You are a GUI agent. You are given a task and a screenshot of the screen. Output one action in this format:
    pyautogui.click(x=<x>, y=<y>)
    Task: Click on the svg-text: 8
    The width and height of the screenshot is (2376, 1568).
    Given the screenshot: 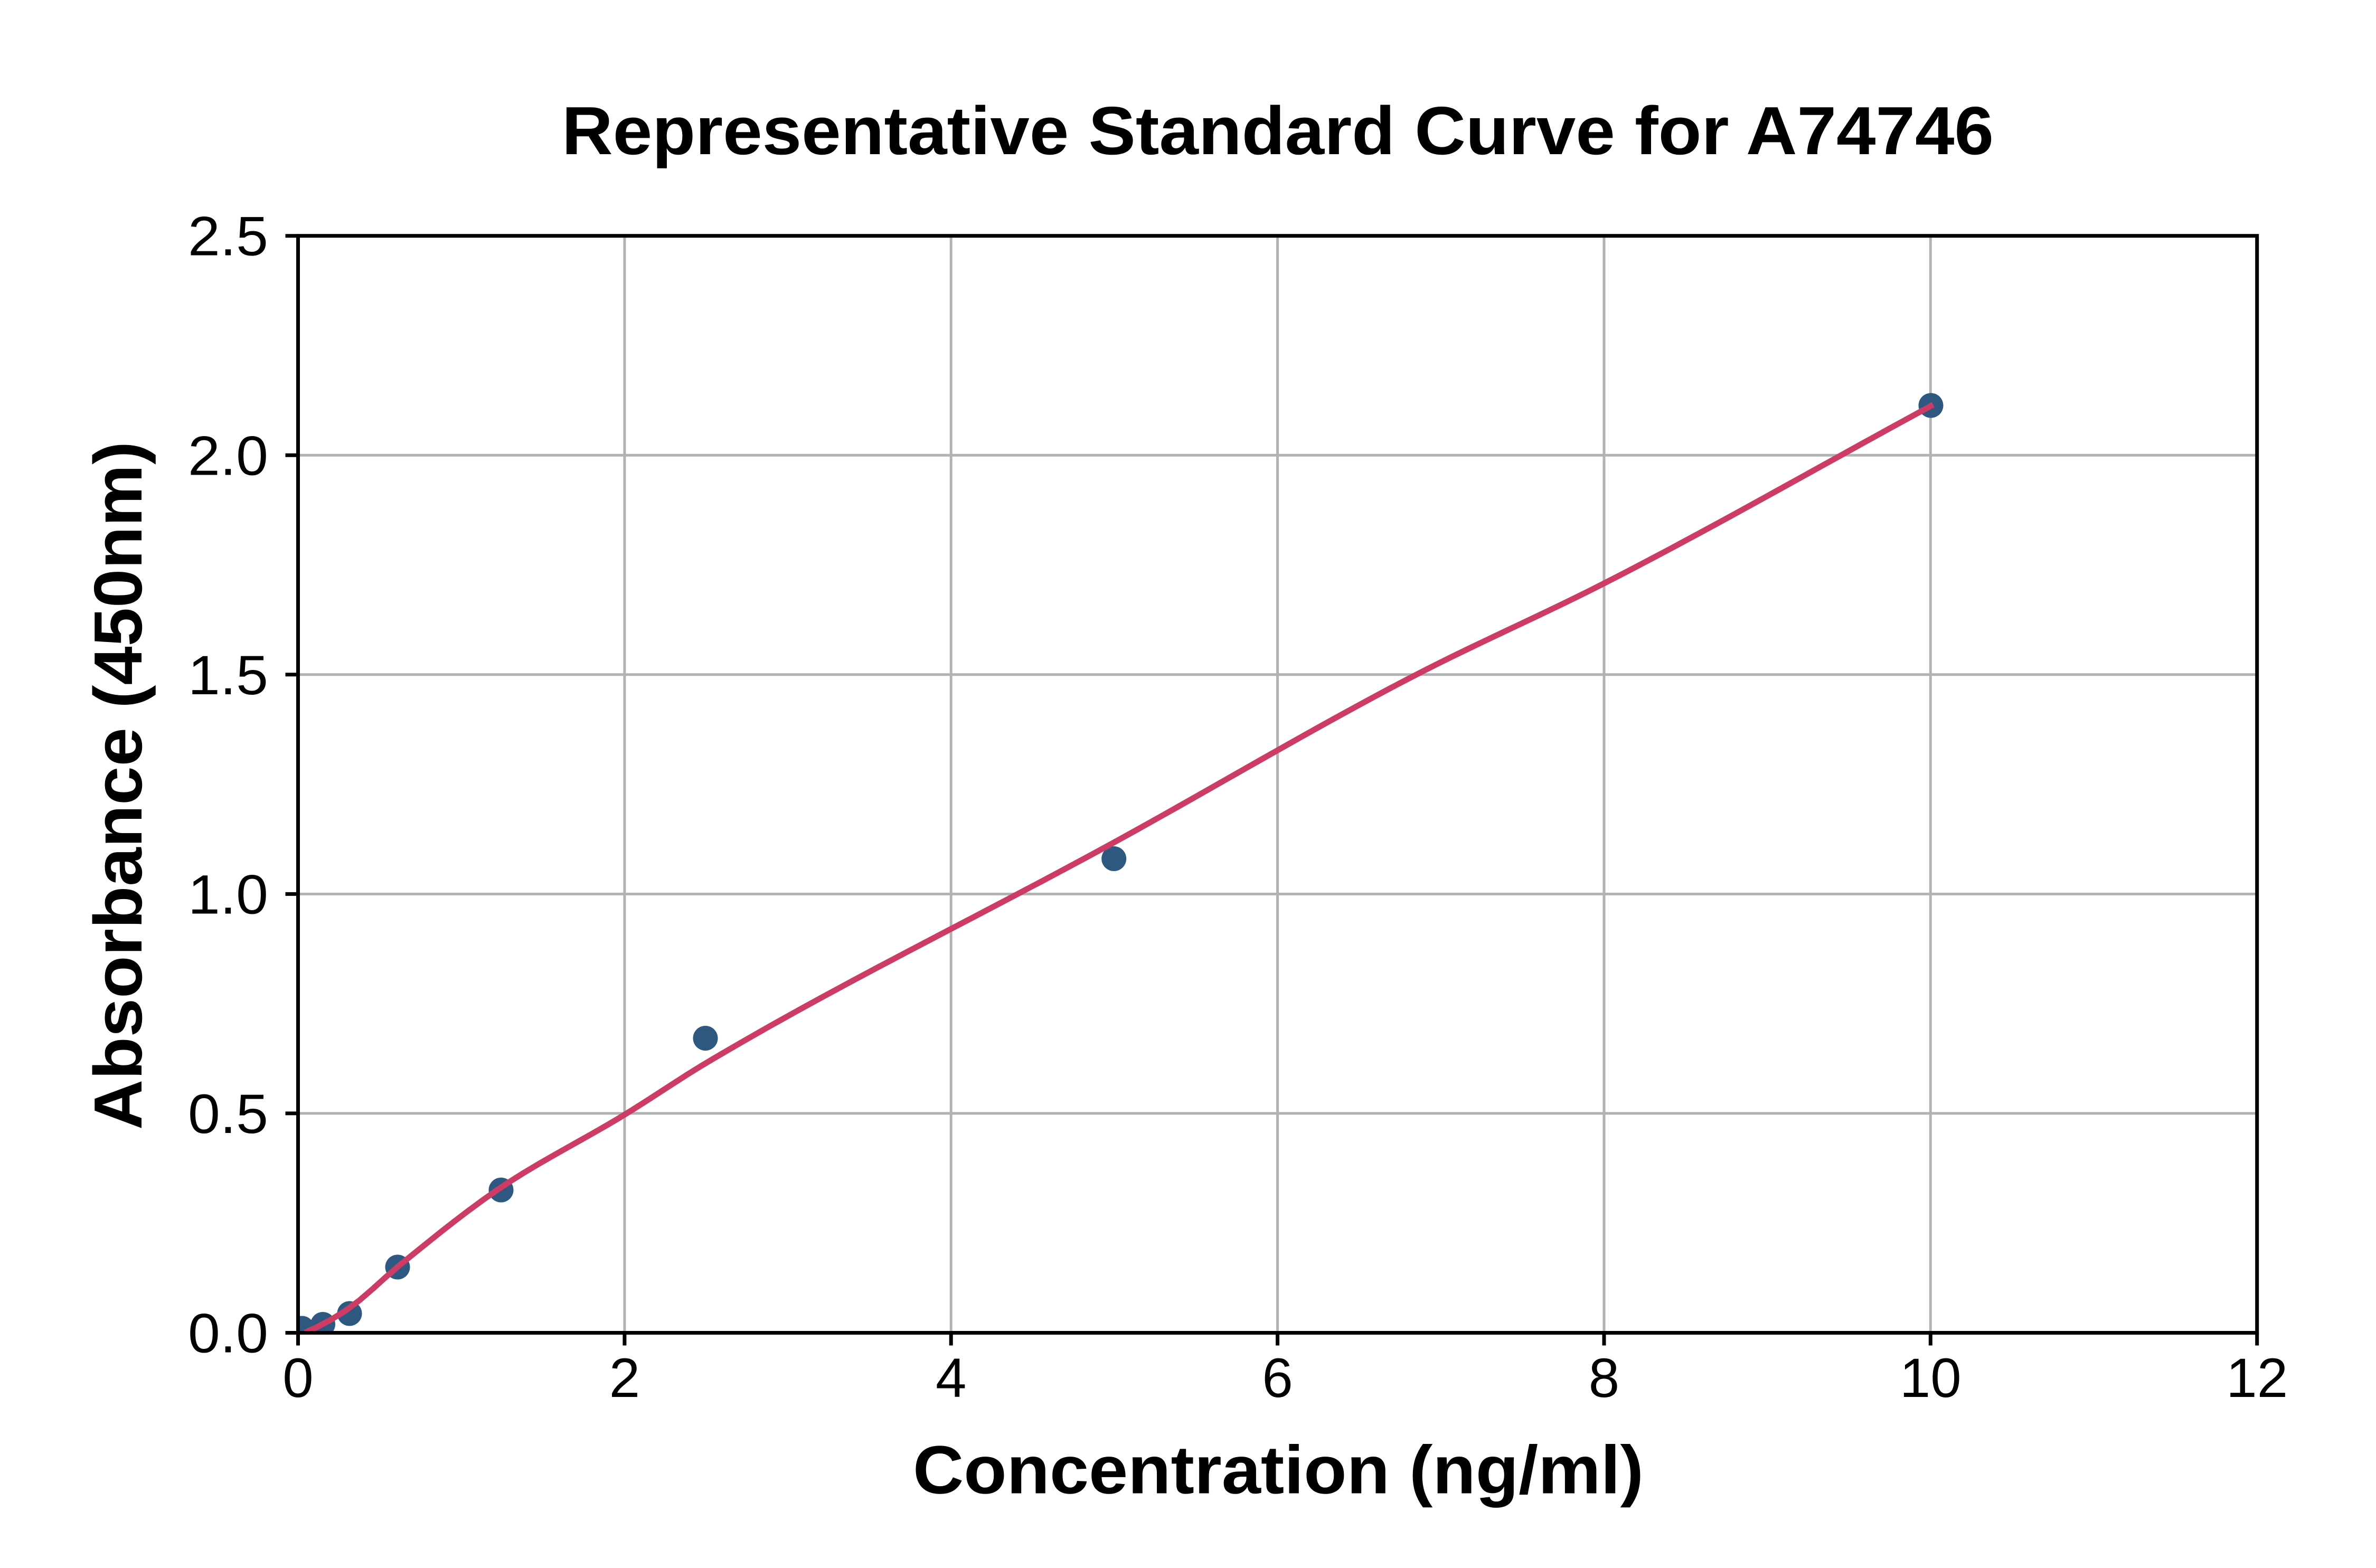 What is the action you would take?
    pyautogui.click(x=1604, y=1378)
    